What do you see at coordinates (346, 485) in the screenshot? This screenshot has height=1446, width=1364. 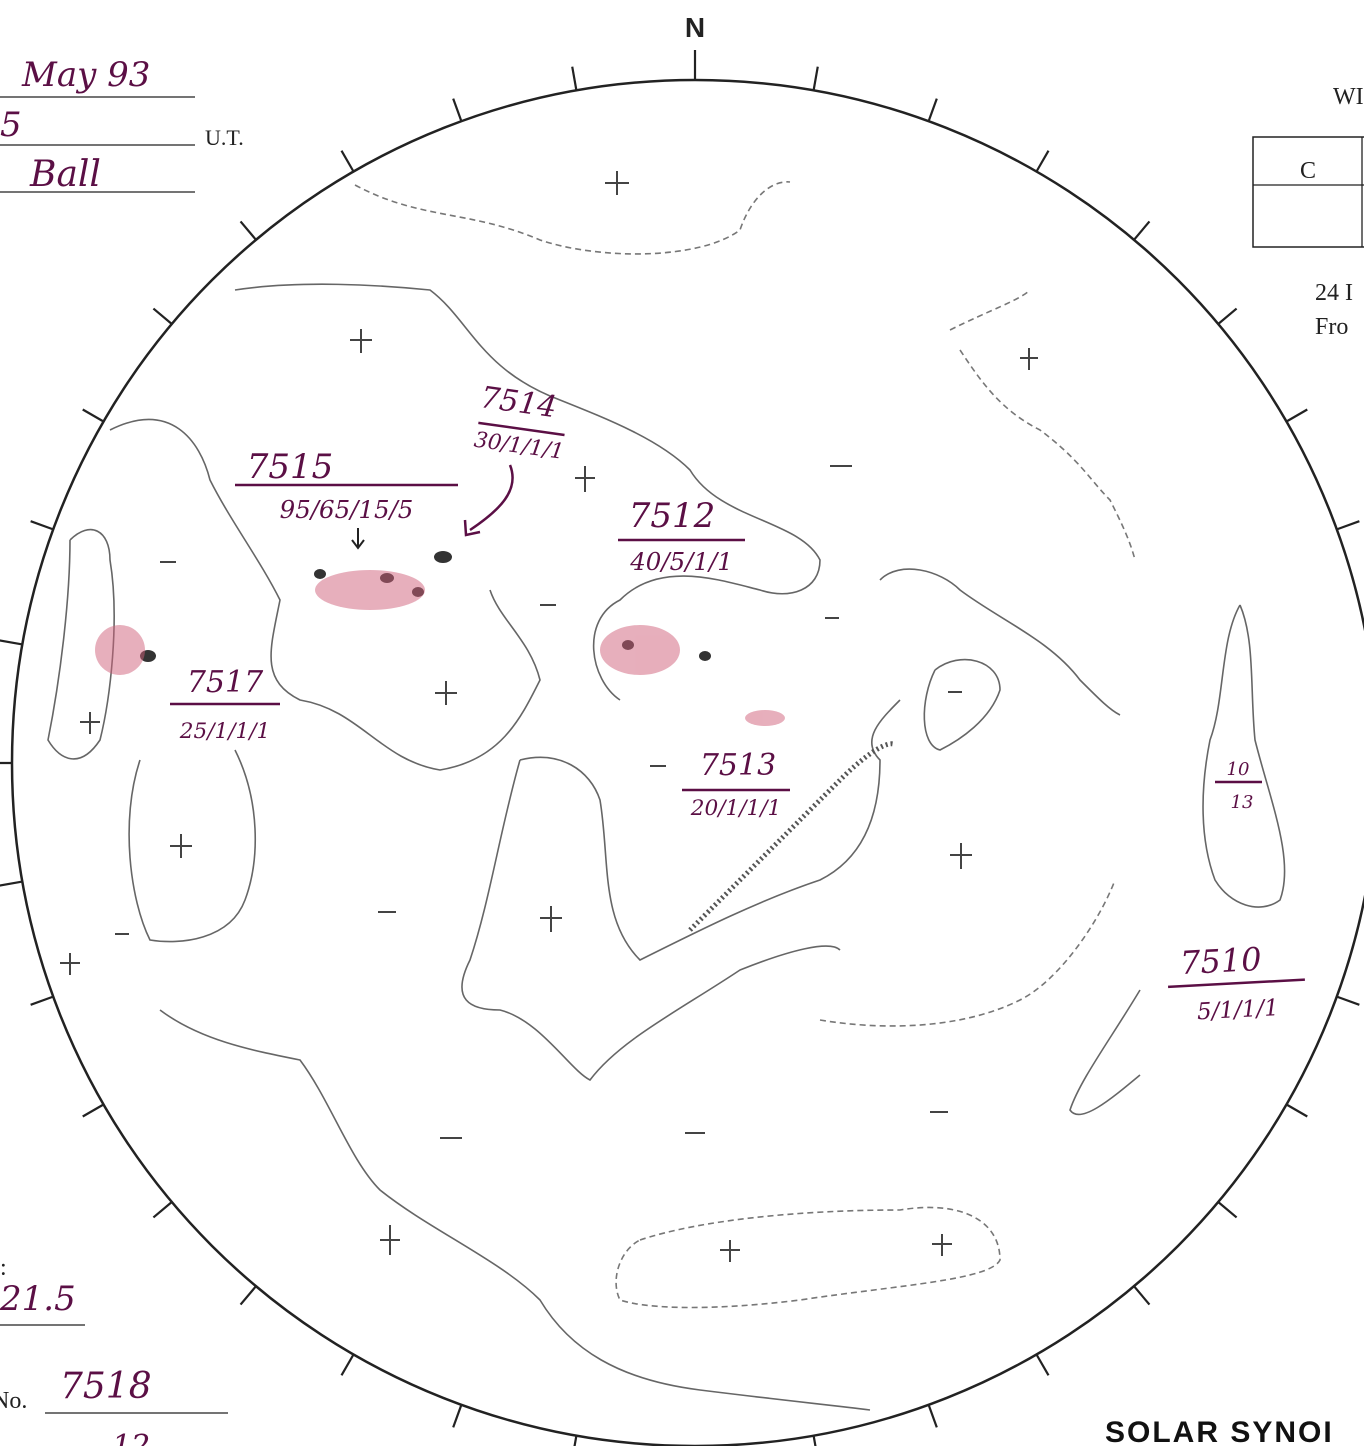 I see `region-label: 7515 95/65/15/5` at bounding box center [346, 485].